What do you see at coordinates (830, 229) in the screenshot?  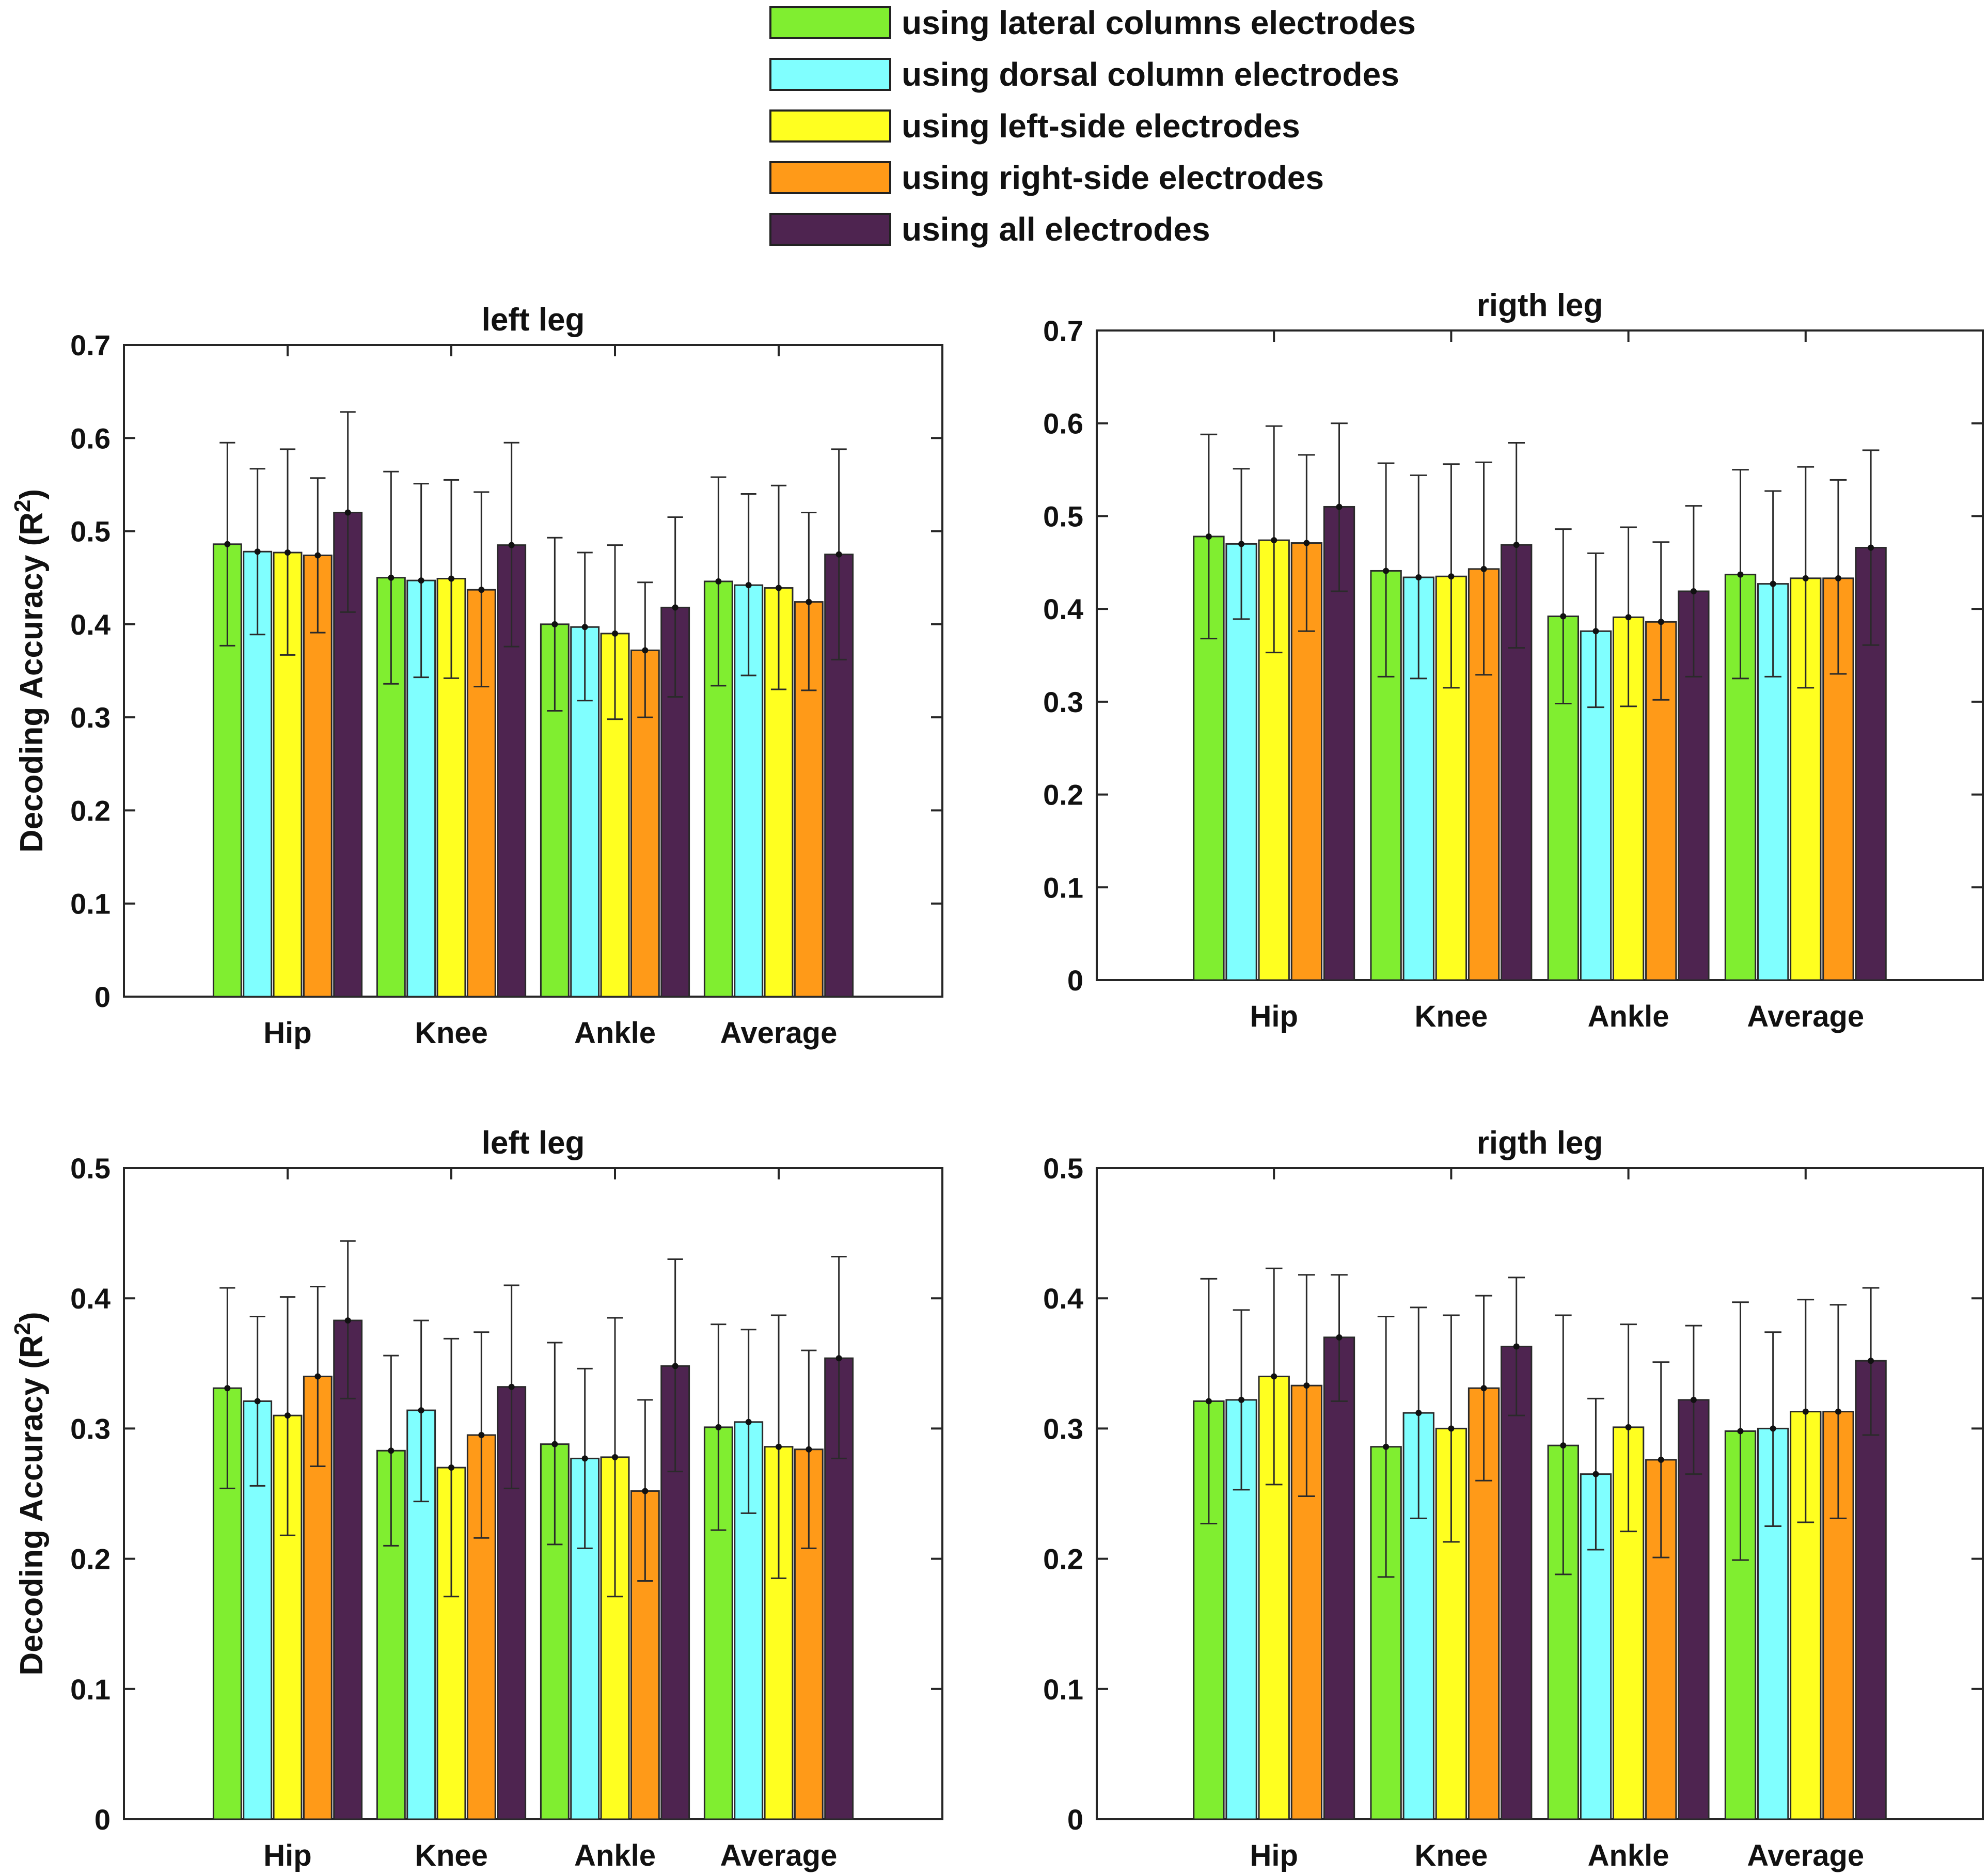 I see `legend-swatch-all` at bounding box center [830, 229].